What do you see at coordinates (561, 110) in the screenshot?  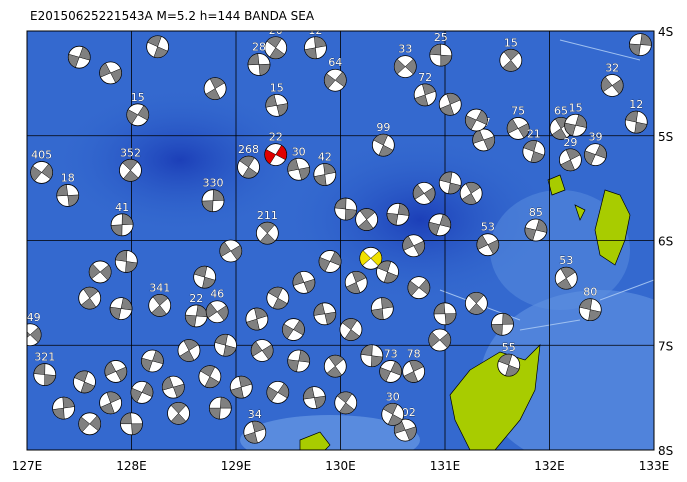 I see `depth-label: 65` at bounding box center [561, 110].